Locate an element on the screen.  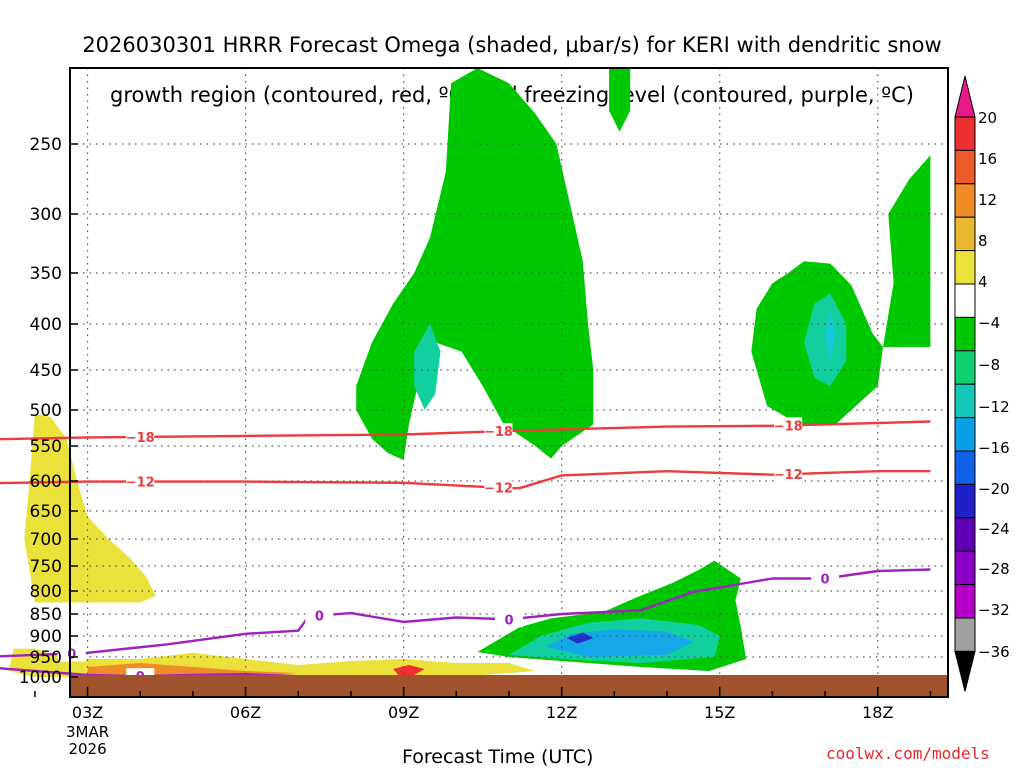
colorbar-label-11: −28 is located at coordinates (994, 569).